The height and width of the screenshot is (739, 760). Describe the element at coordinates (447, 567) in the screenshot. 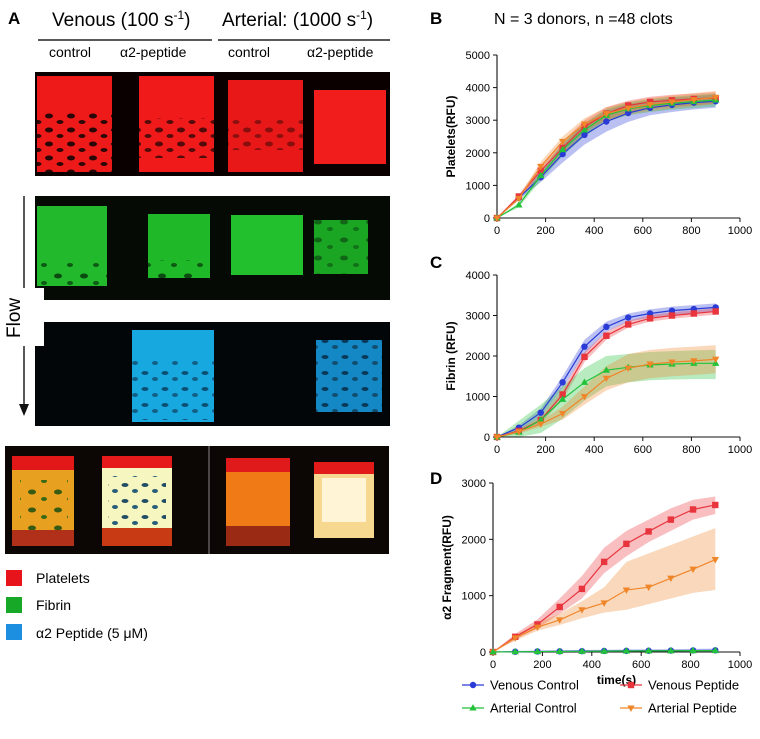

I see `y-axis-title: α2 Fragment(RFU)` at that location.